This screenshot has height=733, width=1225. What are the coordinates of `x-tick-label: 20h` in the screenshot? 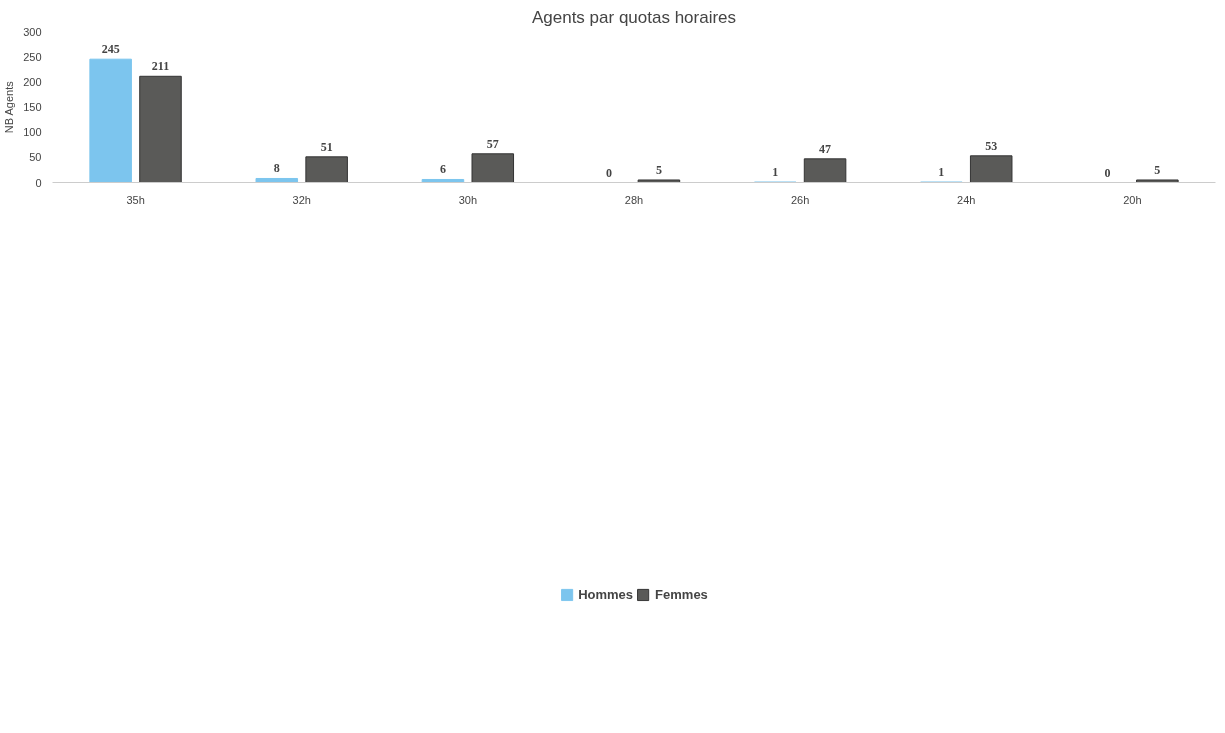 It's located at (1132, 199).